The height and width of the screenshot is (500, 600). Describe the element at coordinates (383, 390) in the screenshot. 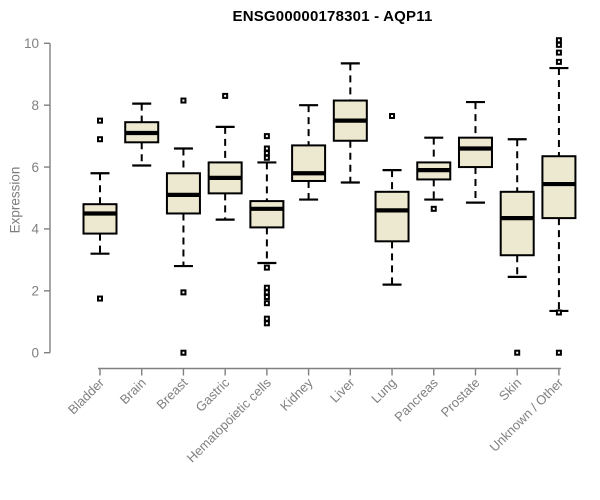

I see `x-tick-label: Lung` at that location.